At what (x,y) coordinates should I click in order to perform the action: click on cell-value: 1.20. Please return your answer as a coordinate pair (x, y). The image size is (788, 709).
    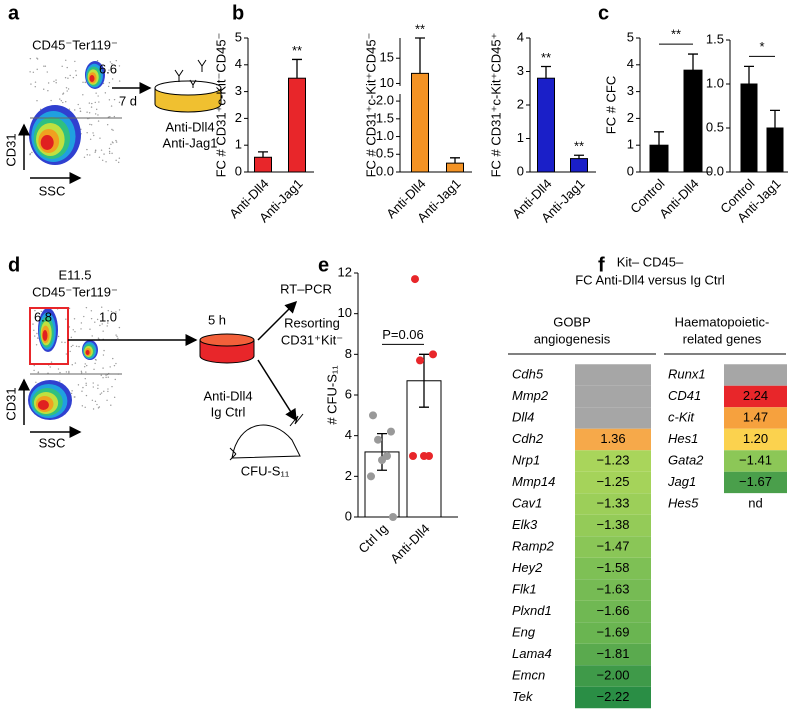
    Looking at the image, I should click on (755, 438).